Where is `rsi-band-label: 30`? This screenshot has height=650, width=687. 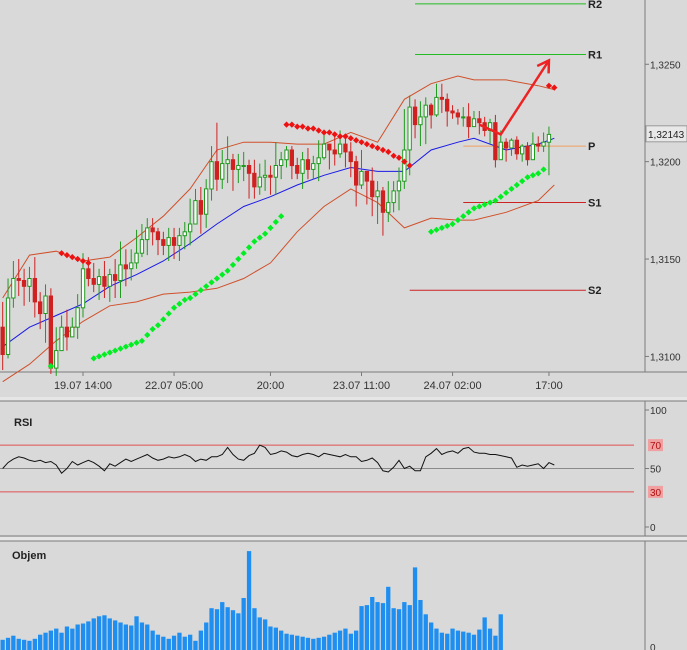 rsi-band-label: 30 is located at coordinates (656, 493).